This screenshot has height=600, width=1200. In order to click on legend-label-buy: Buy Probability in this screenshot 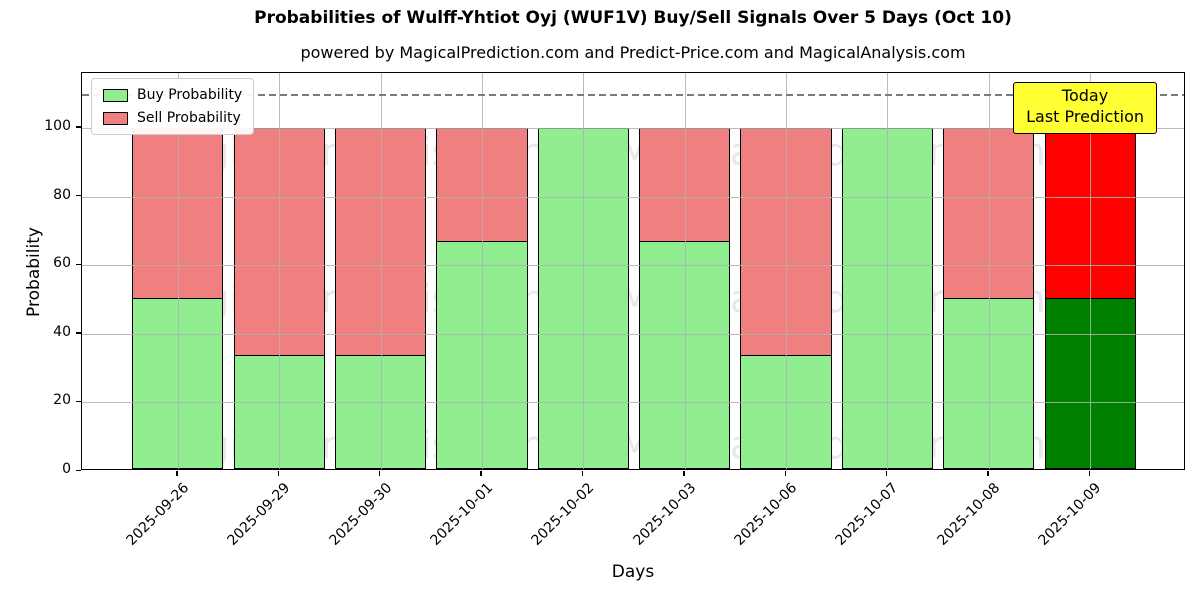, I will do `click(190, 95)`.